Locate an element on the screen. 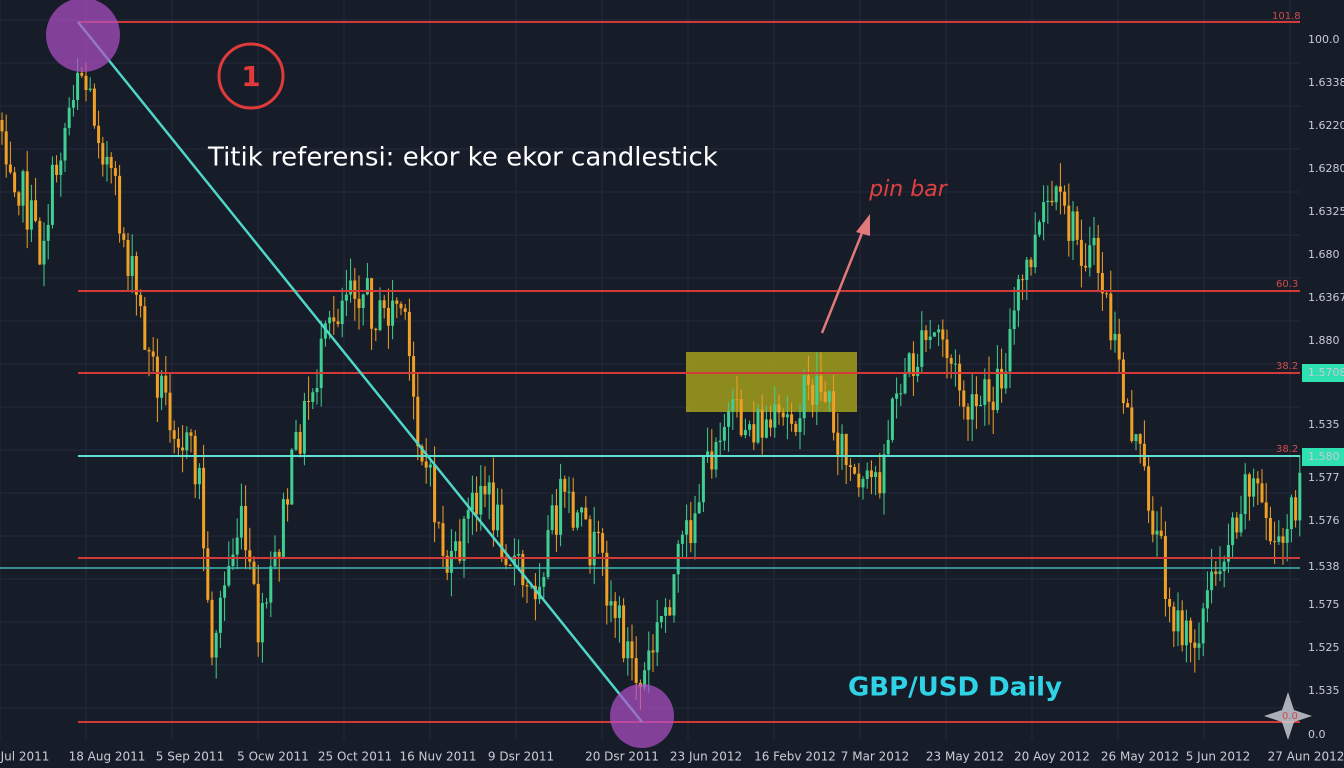 Image resolution: width=1344 pixels, height=768 pixels. date-label: Jul 2011 is located at coordinates (24, 757).